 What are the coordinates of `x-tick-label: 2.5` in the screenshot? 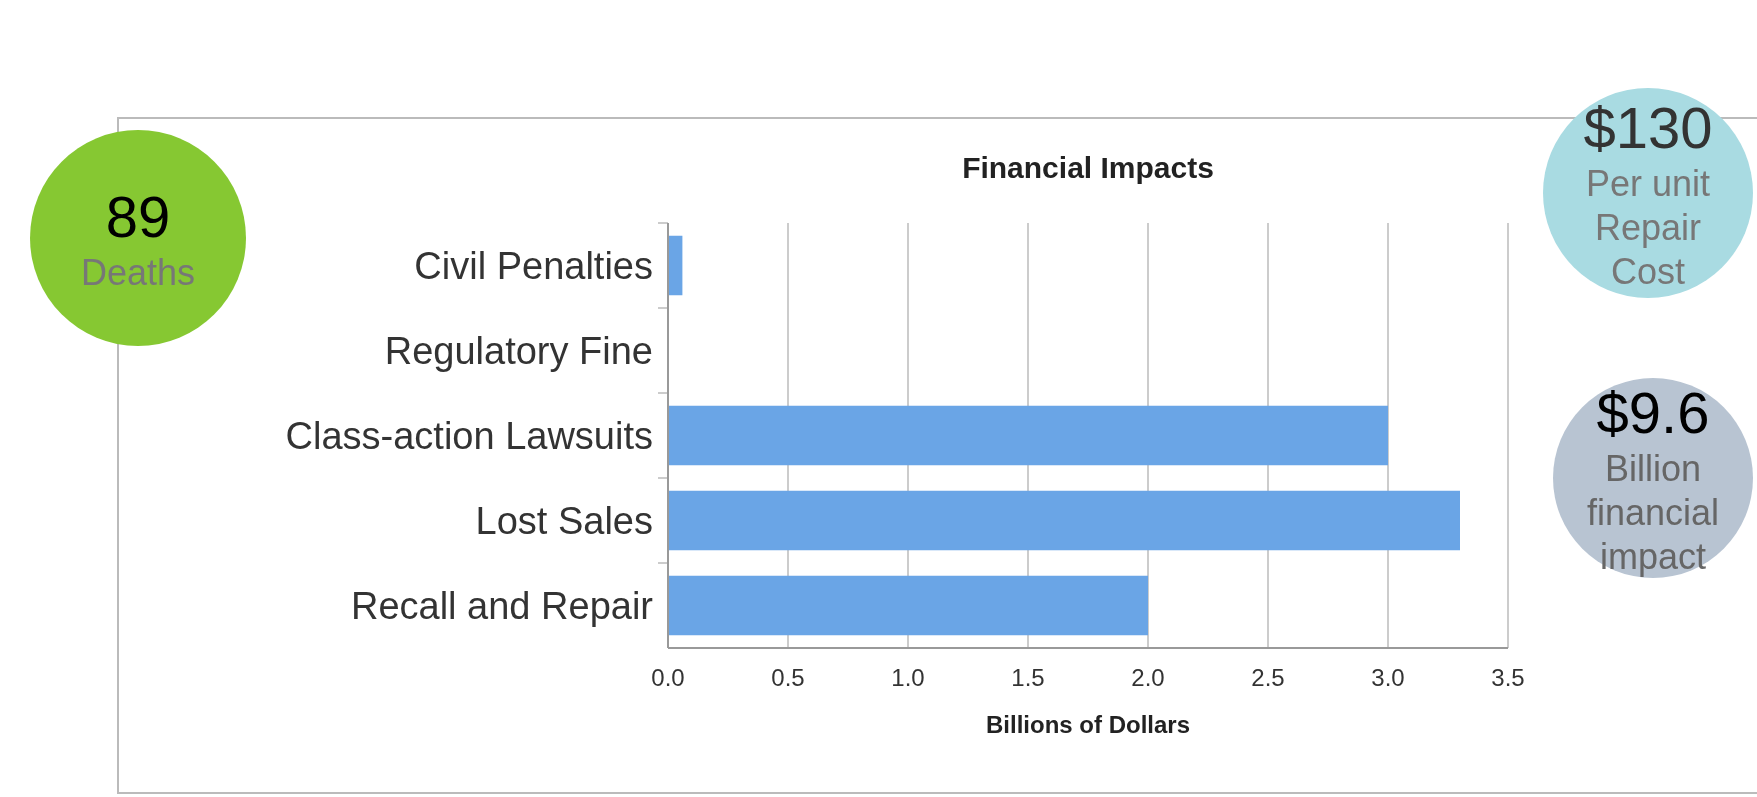 It's located at (1268, 677).